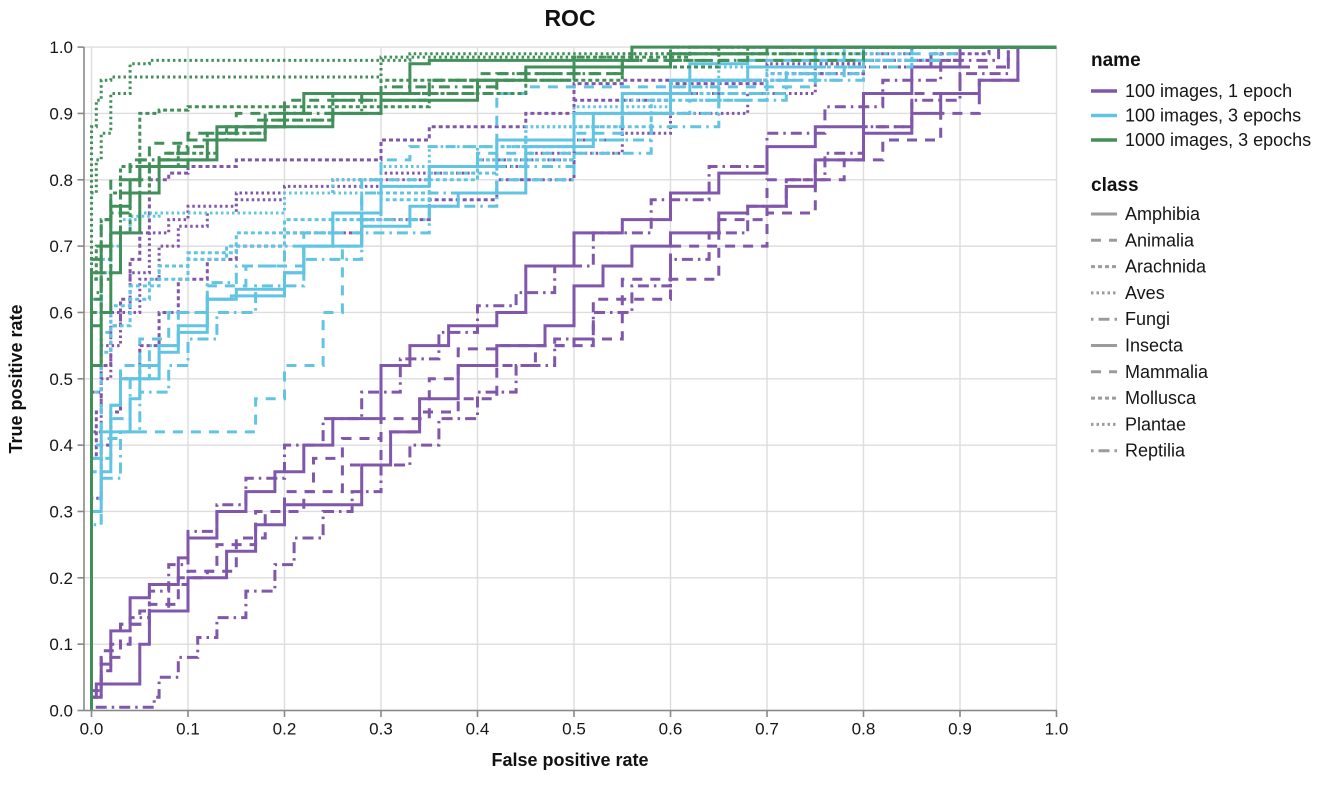 The height and width of the screenshot is (788, 1338). Describe the element at coordinates (1147, 319) in the screenshot. I see `legend-class-label: Fungi` at that location.